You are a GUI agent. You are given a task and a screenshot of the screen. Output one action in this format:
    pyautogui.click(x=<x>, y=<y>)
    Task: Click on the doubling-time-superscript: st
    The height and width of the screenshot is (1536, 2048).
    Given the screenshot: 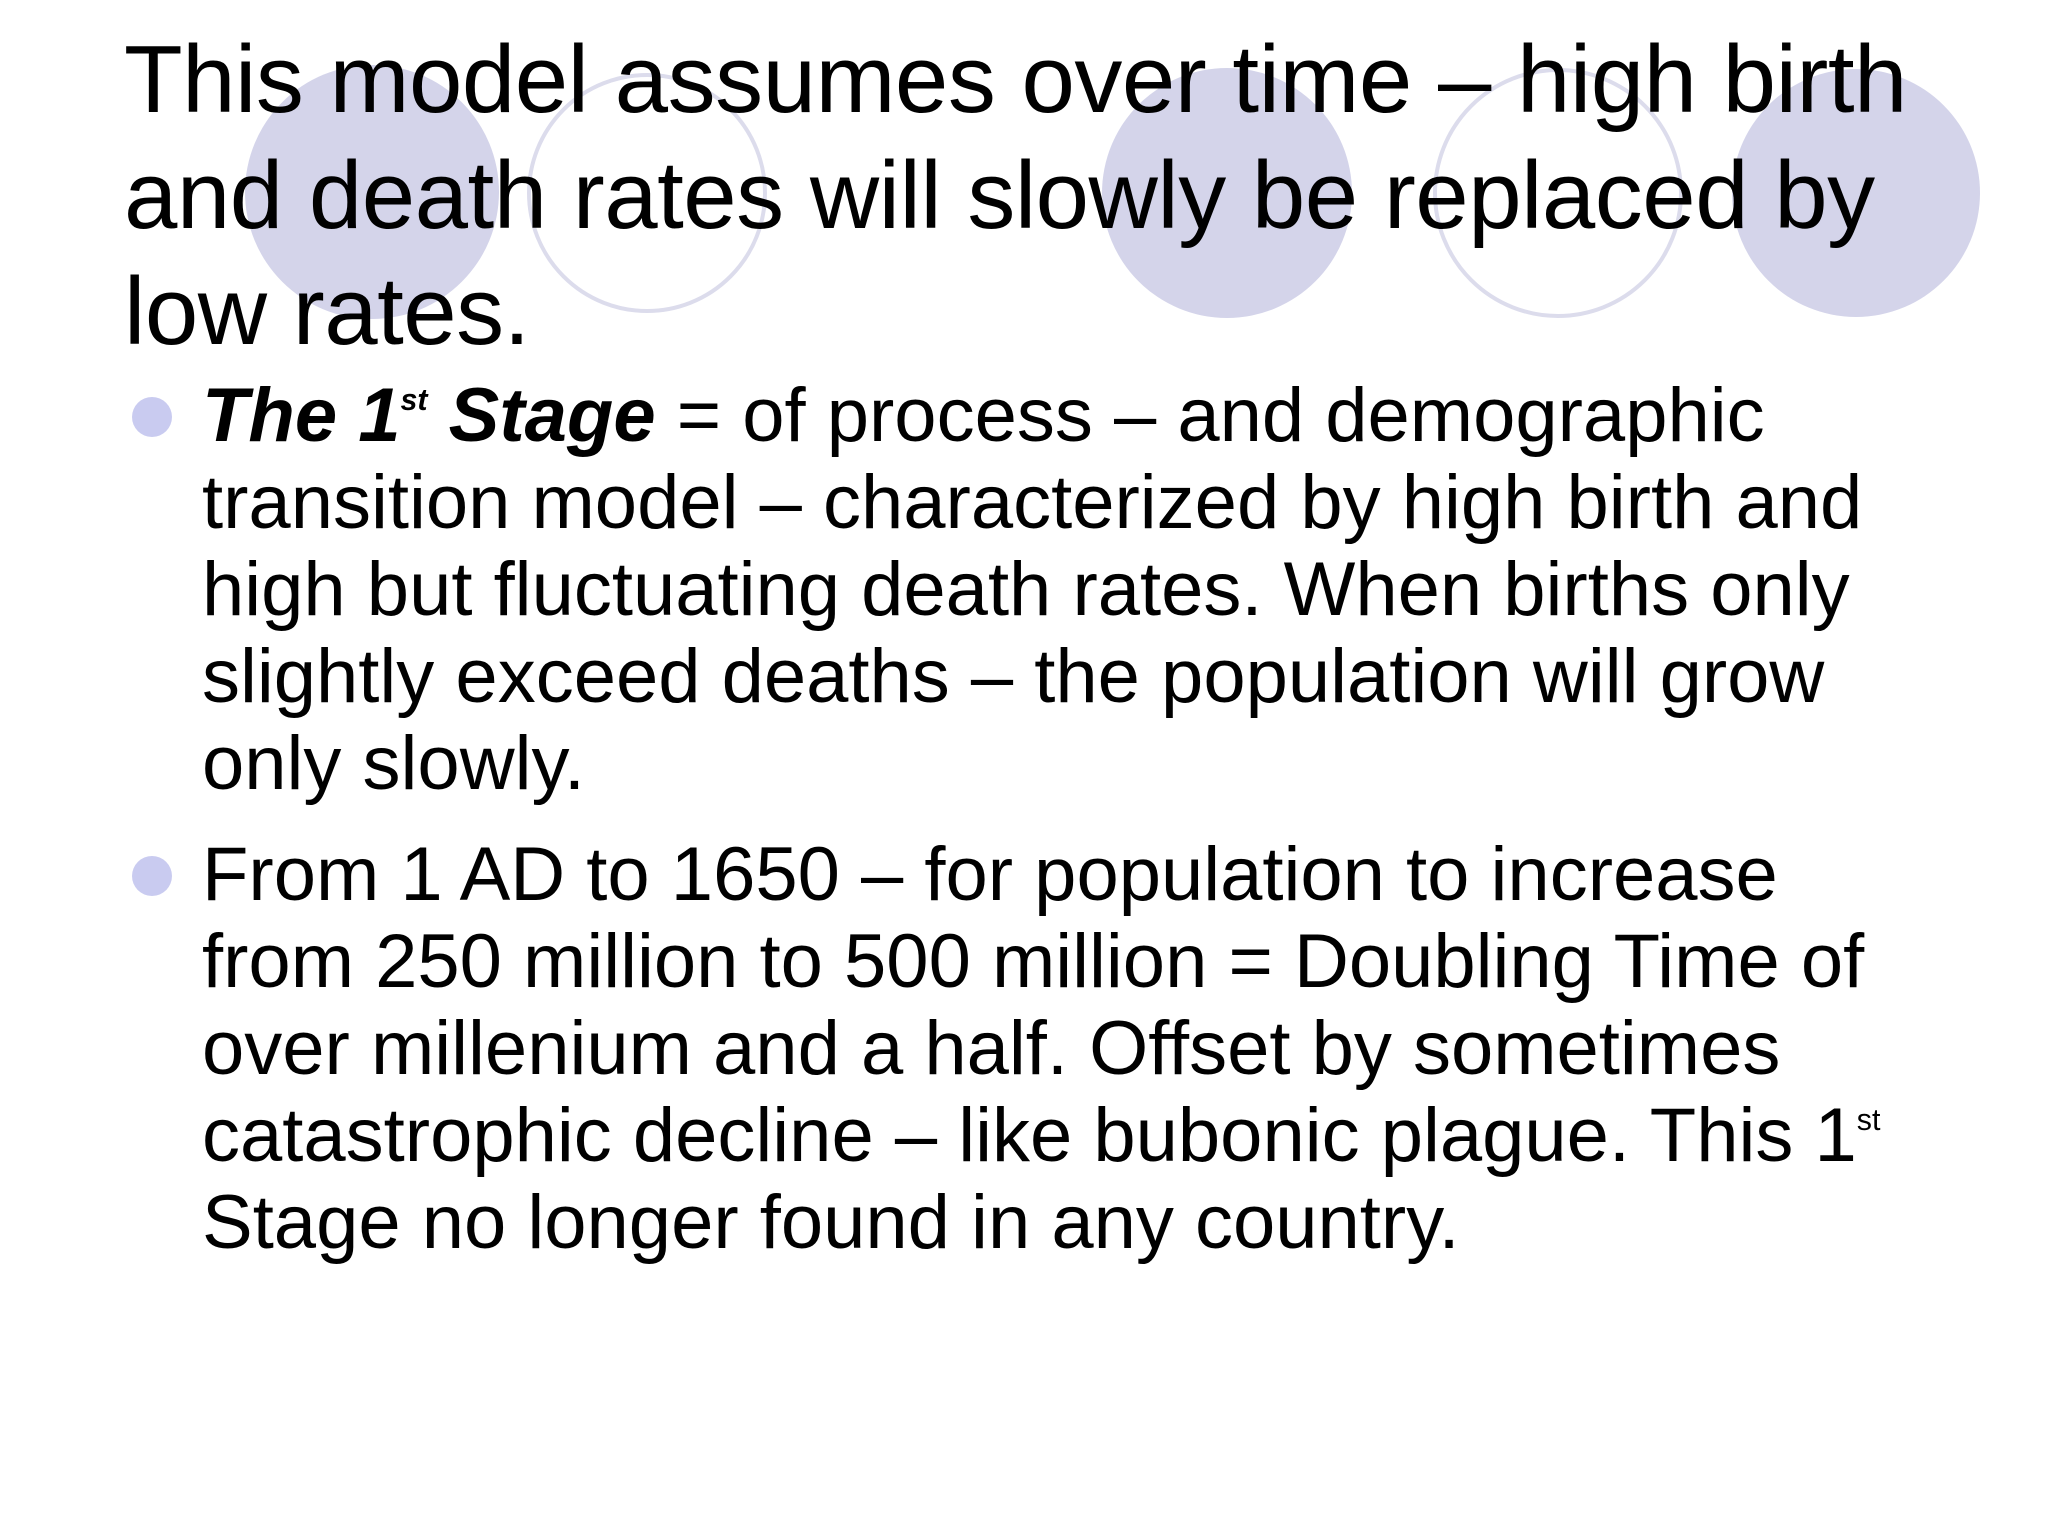 What is the action you would take?
    pyautogui.click(x=1868, y=1120)
    